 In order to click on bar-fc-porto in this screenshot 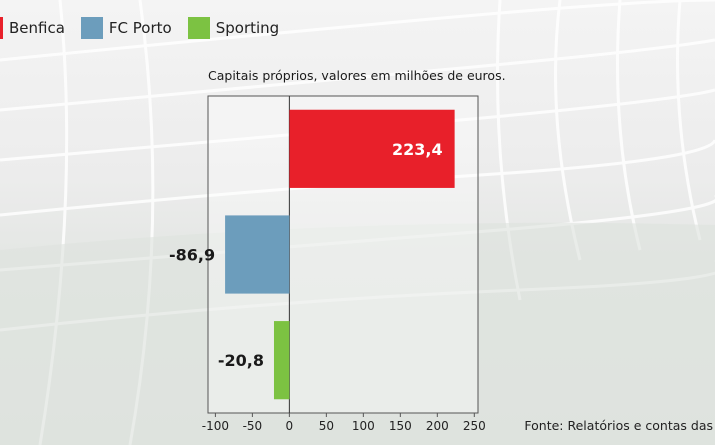, I will do `click(257, 254)`.